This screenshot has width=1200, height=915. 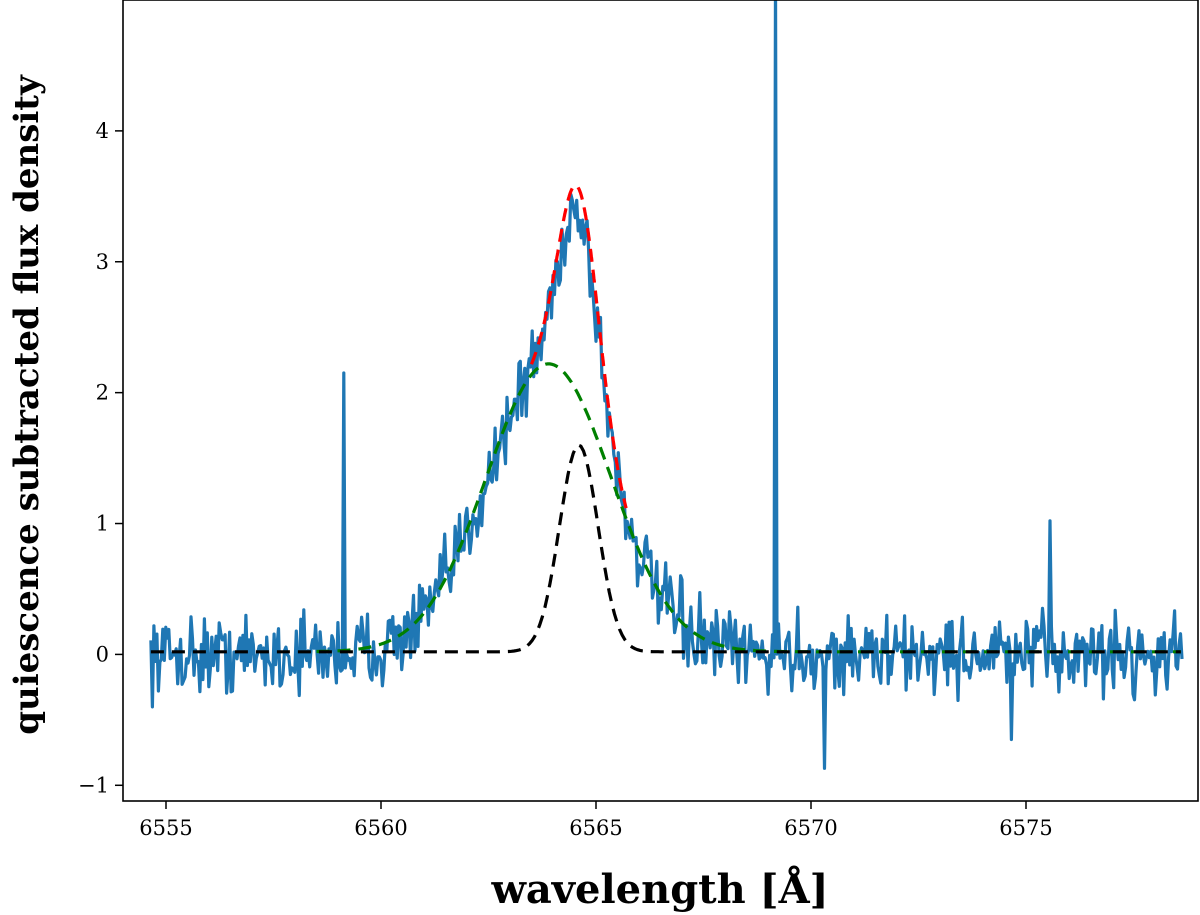 What do you see at coordinates (102, 393) in the screenshot?
I see `y-tick-label: 2` at bounding box center [102, 393].